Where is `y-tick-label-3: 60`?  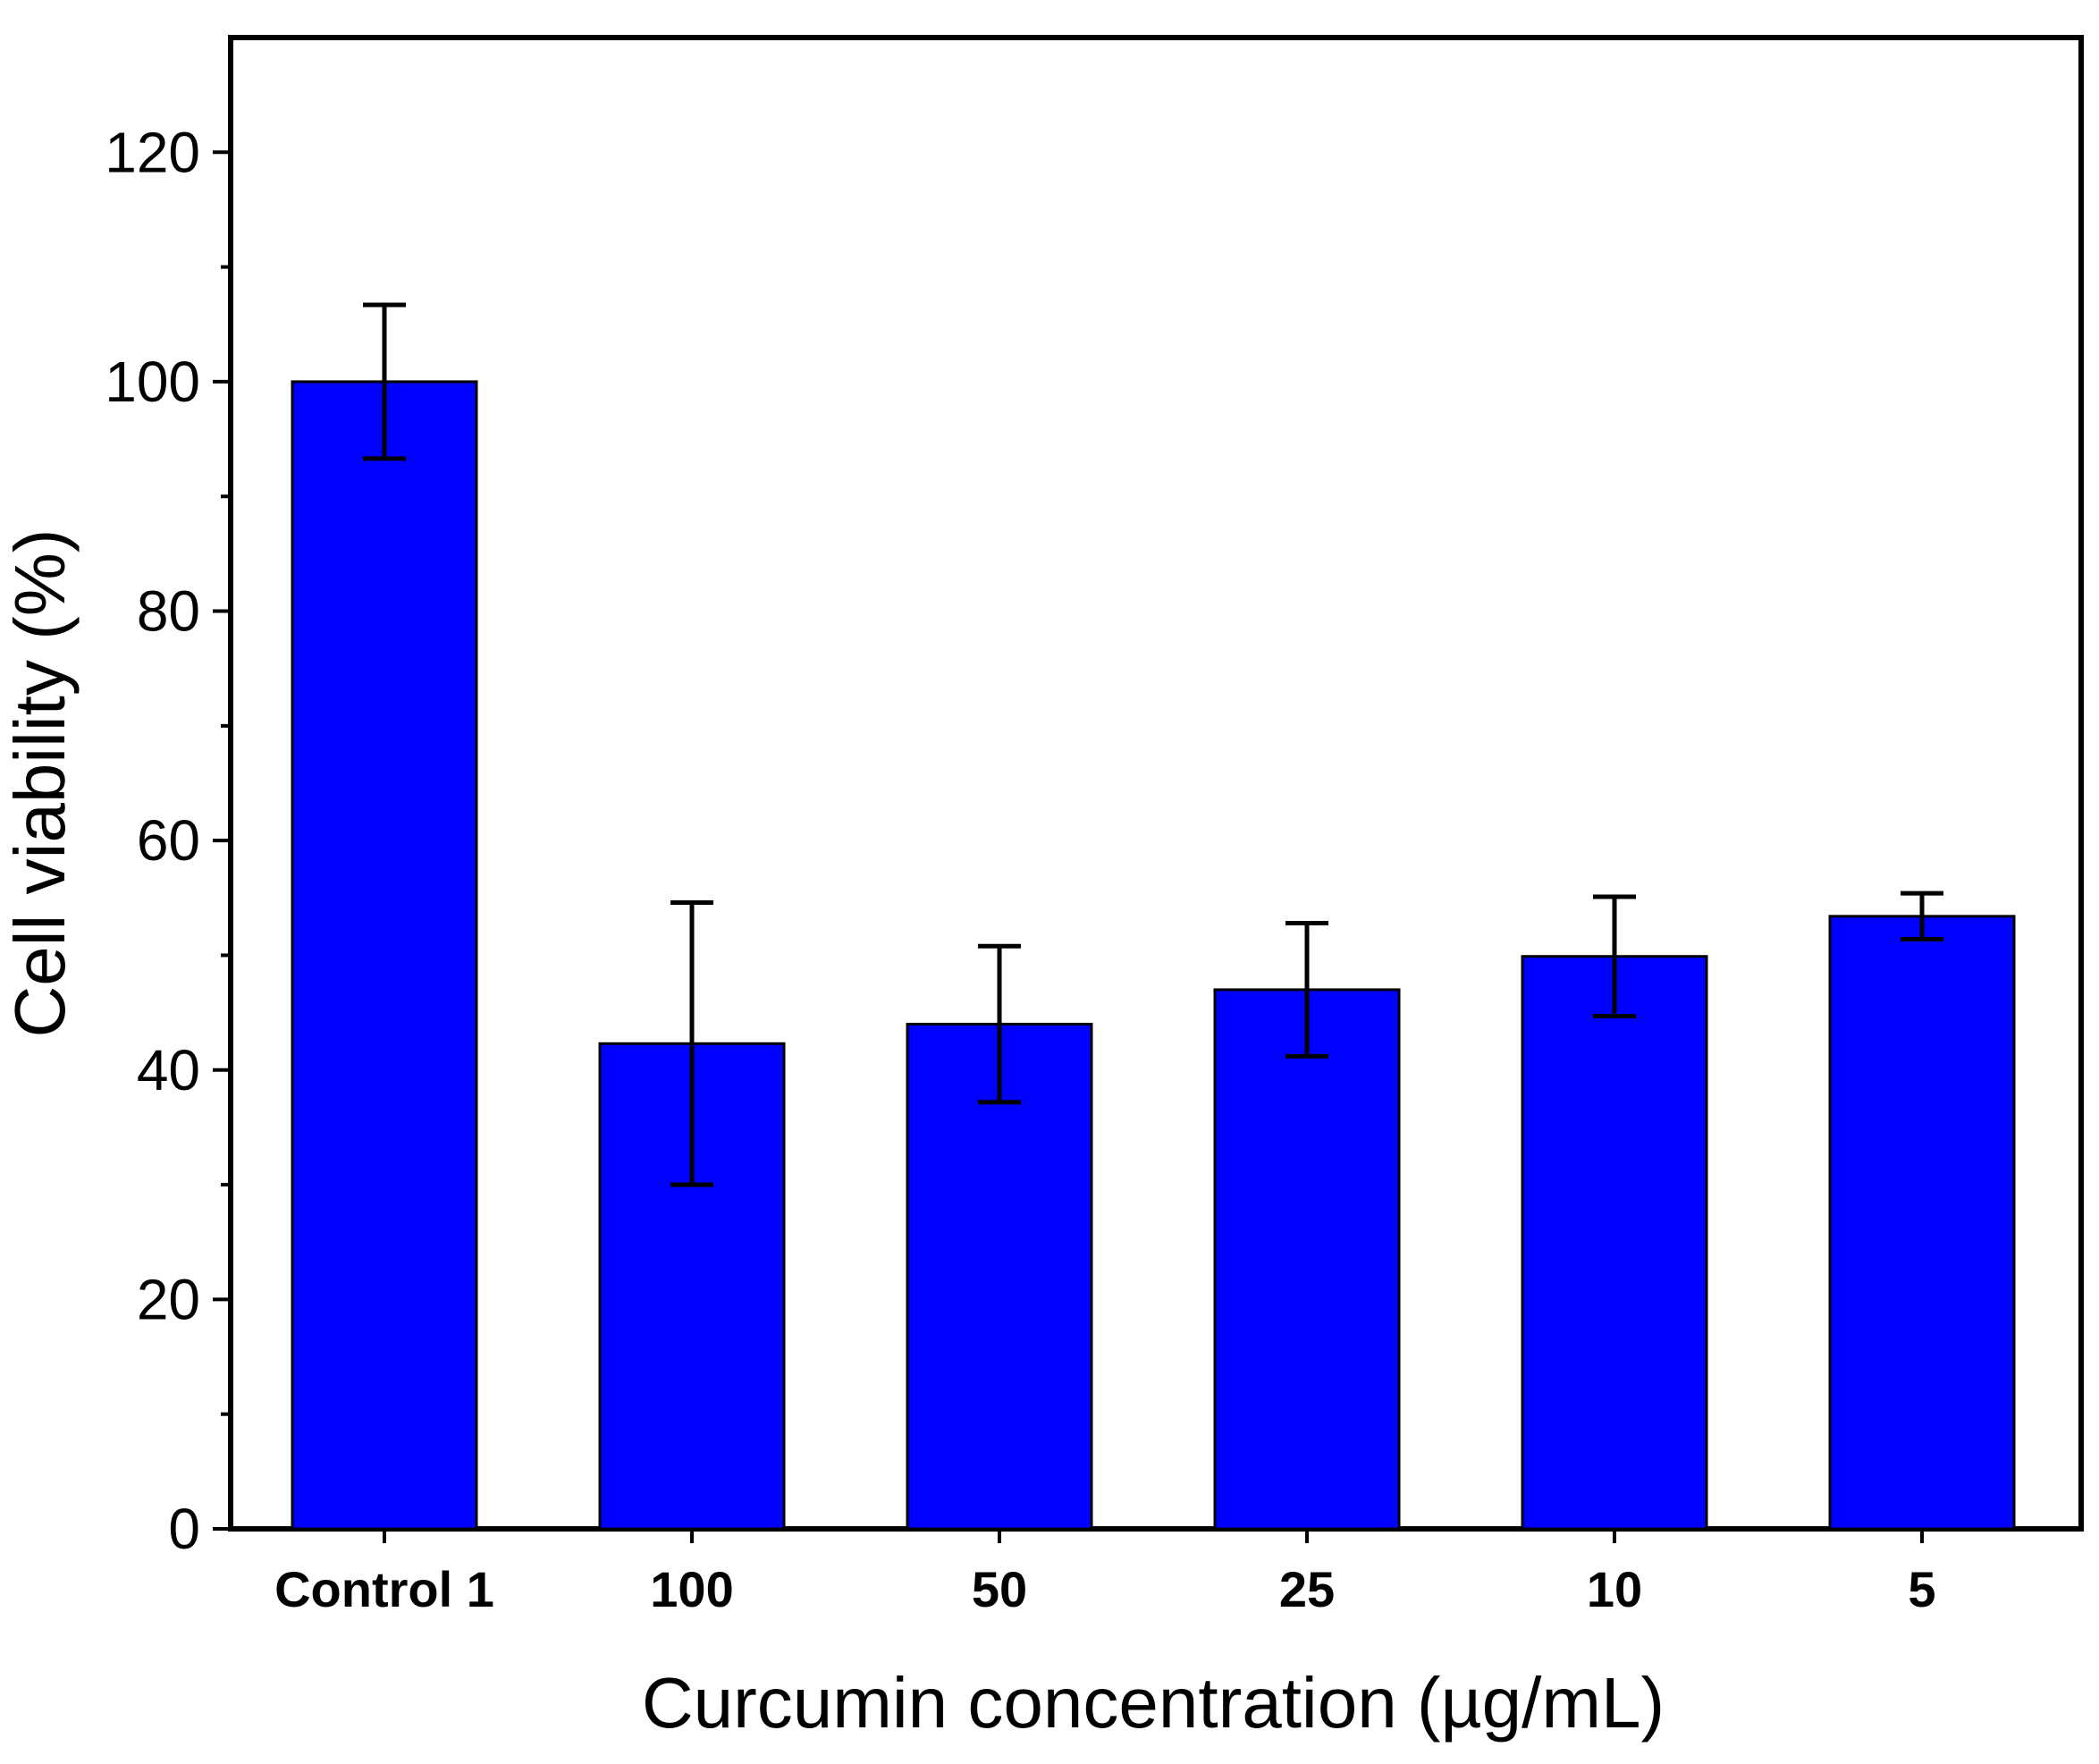
y-tick-label-3: 60 is located at coordinates (168, 840).